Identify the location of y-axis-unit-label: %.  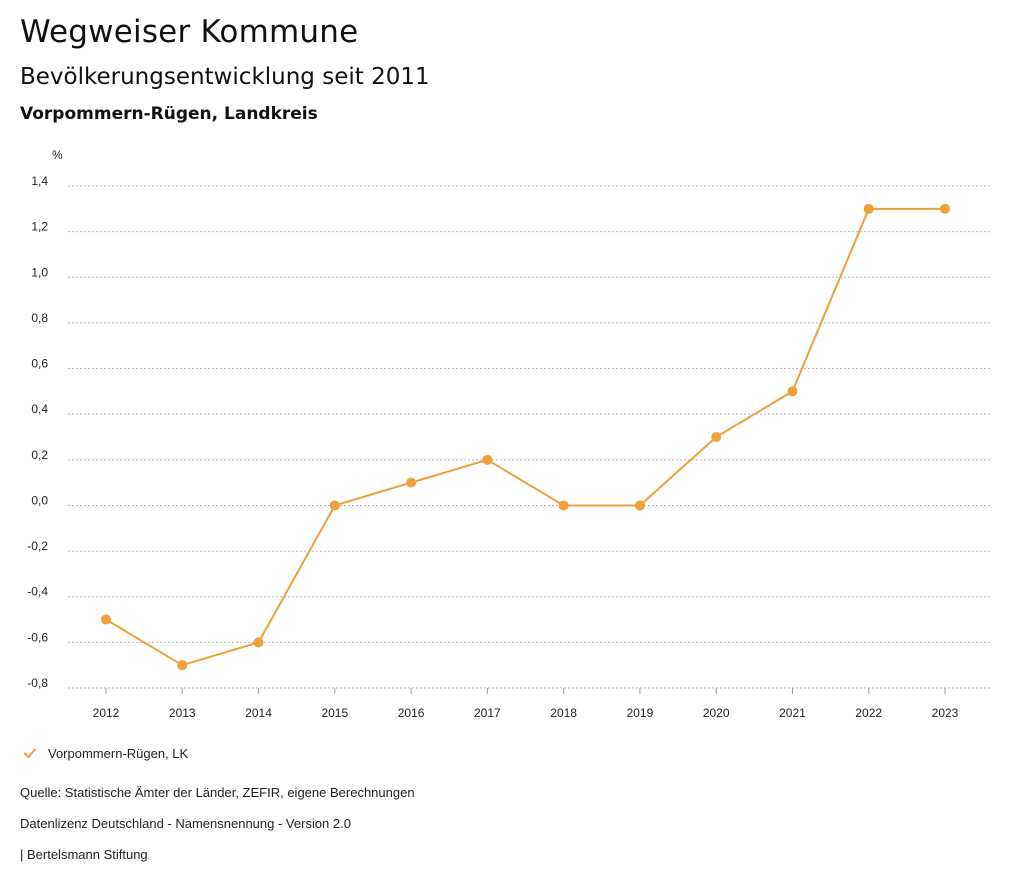
(57, 155).